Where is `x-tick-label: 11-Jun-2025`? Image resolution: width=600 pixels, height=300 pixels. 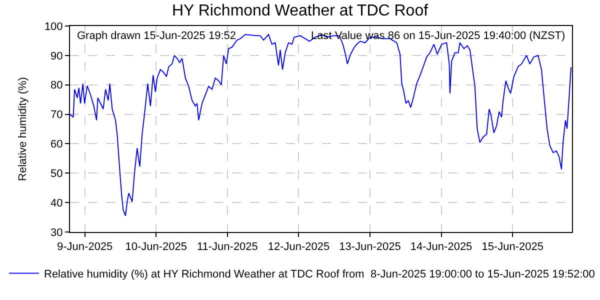 x-tick-label: 11-Jun-2025 is located at coordinates (227, 247).